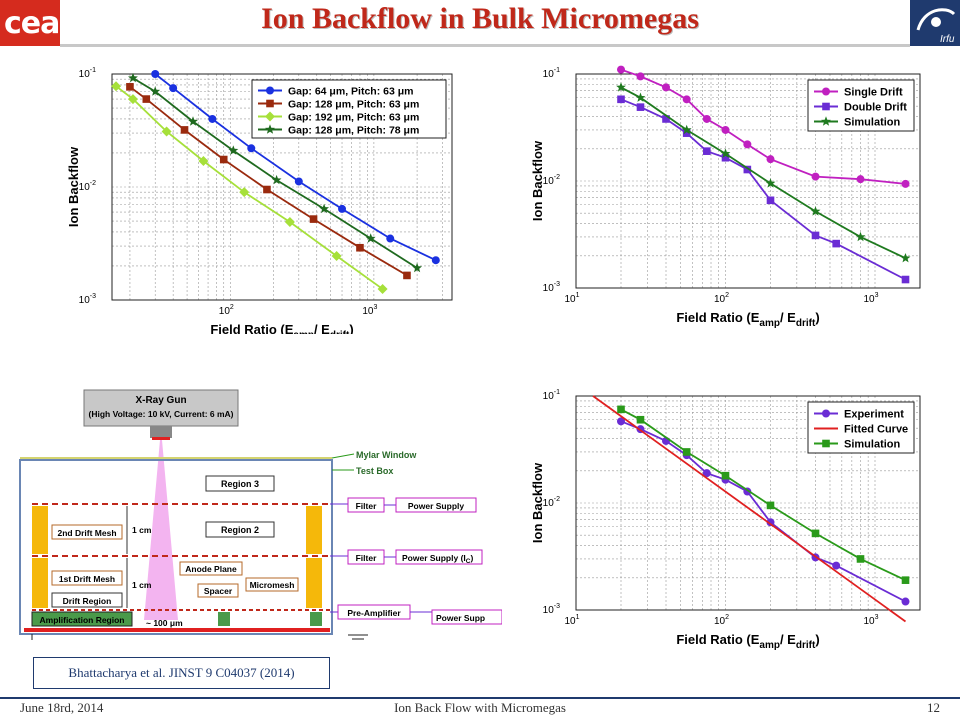  Describe the element at coordinates (343, 456) in the screenshot. I see `mylar-pointer` at that location.